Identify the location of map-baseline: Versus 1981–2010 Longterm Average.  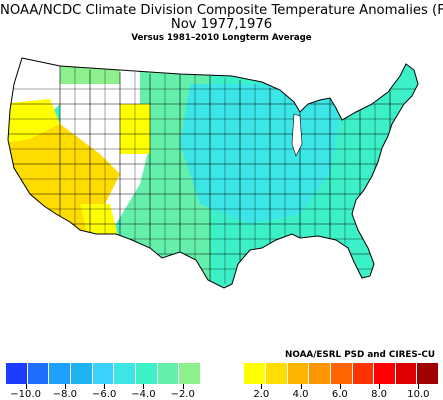
(221, 38).